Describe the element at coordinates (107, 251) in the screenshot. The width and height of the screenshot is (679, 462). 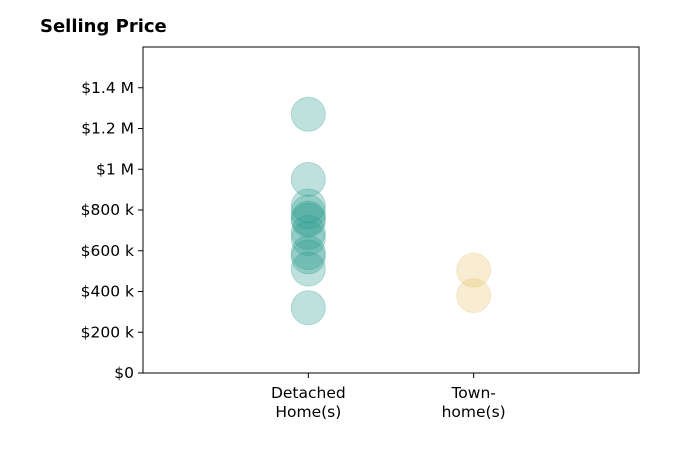
I see `y-tick-label: $600 k` at that location.